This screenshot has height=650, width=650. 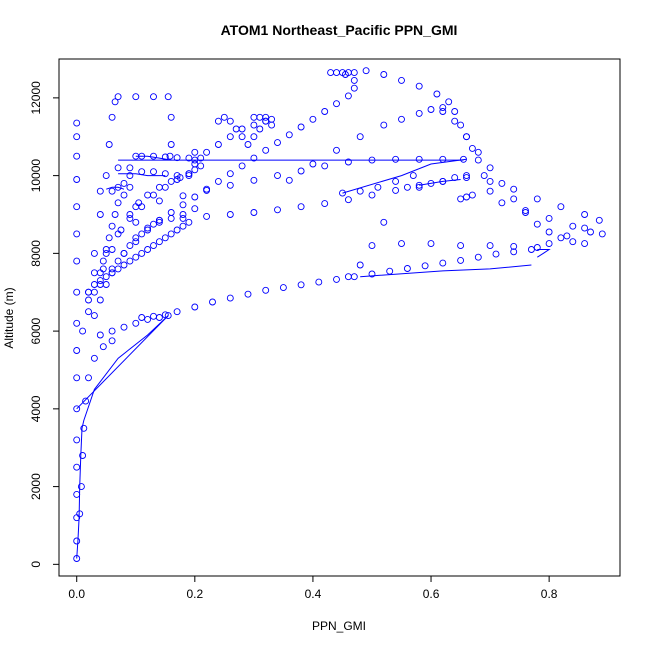 I want to click on chart-title: ATOM1 Northeast_Pacific PPN_GMI, so click(x=339, y=30).